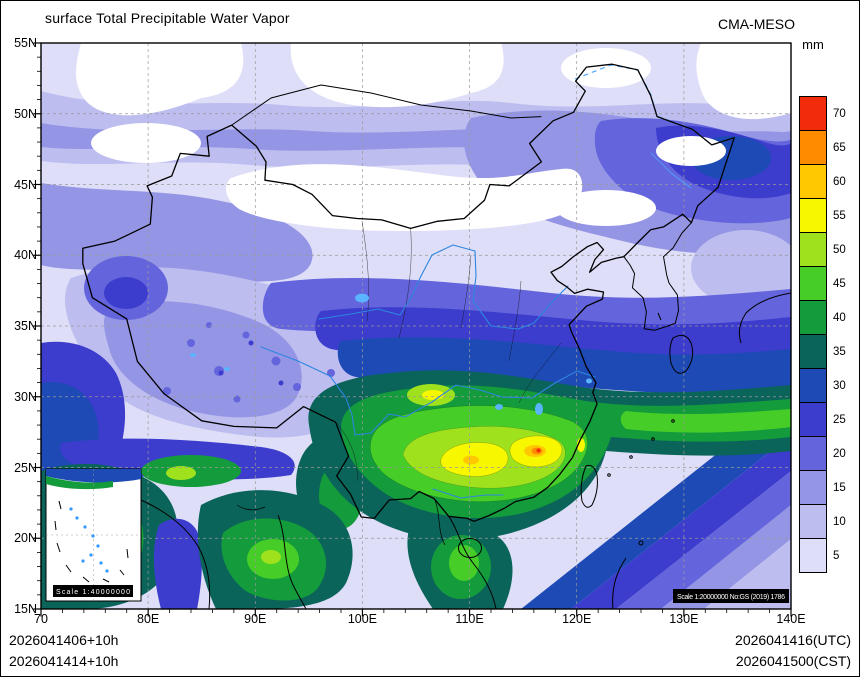 This screenshot has height=677, width=860. I want to click on lon-tick-label: 90E, so click(255, 619).